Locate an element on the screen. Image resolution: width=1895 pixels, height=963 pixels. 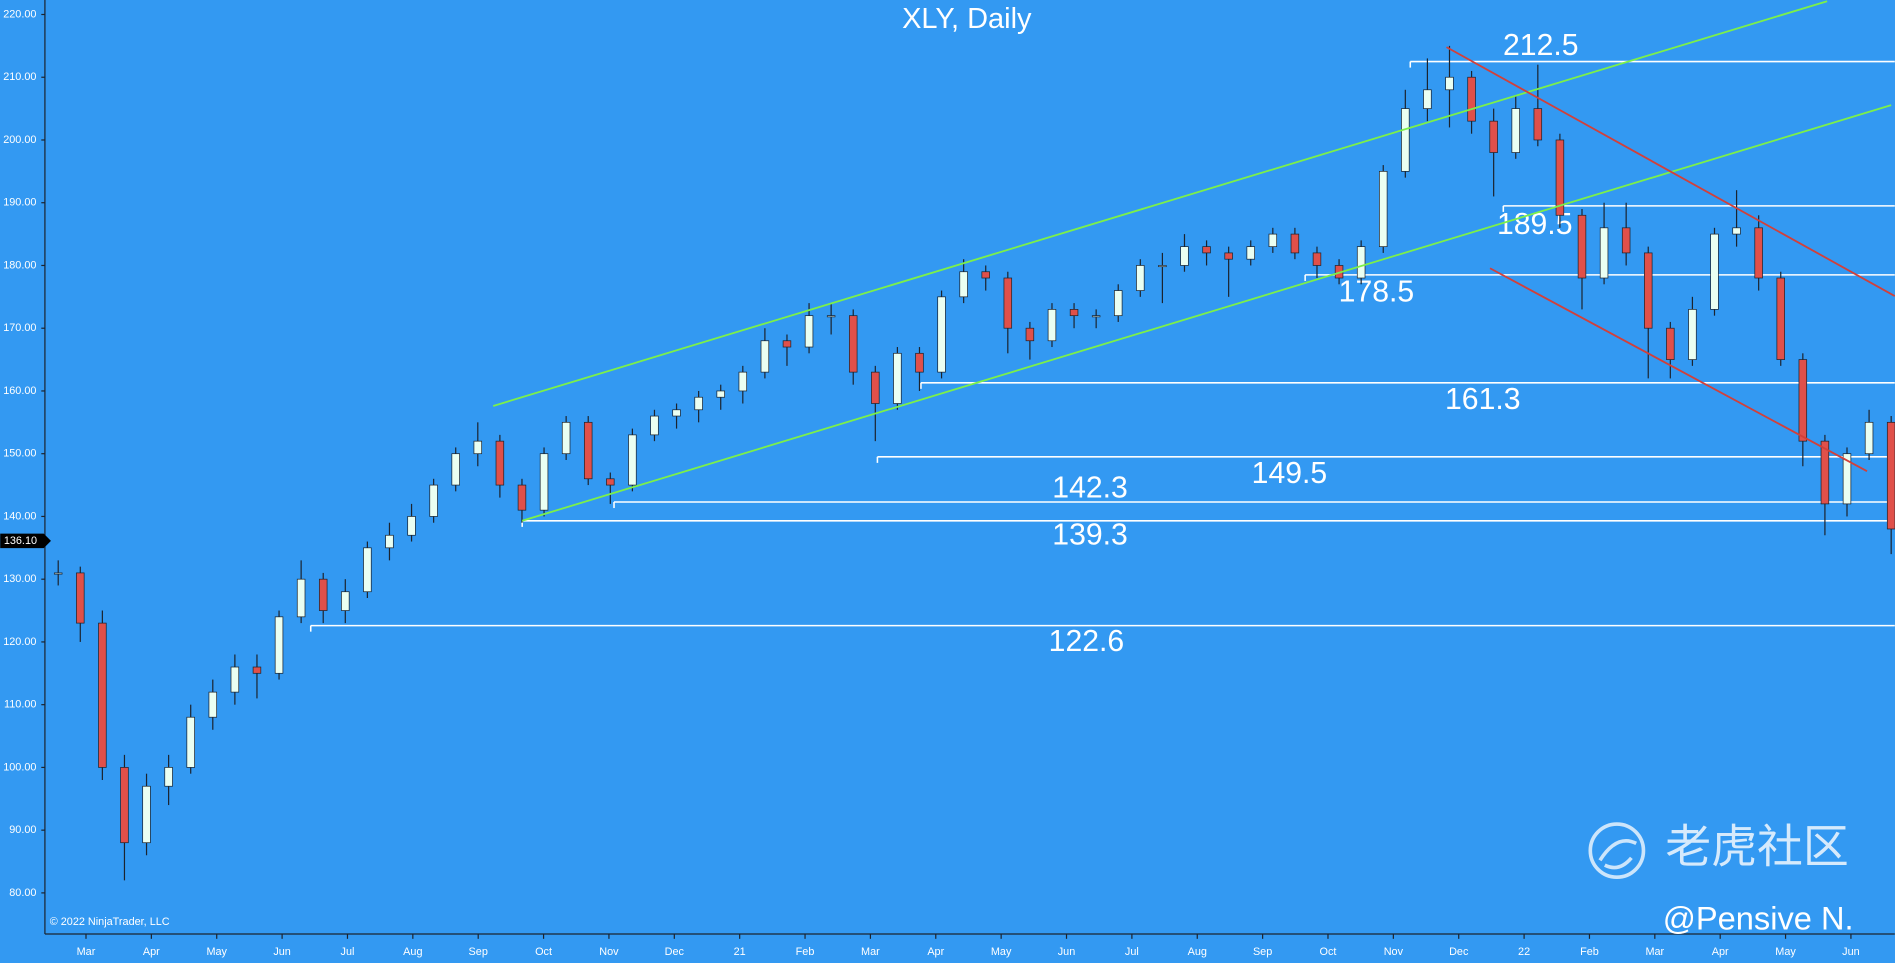
logo-ring is located at coordinates (1617, 851).